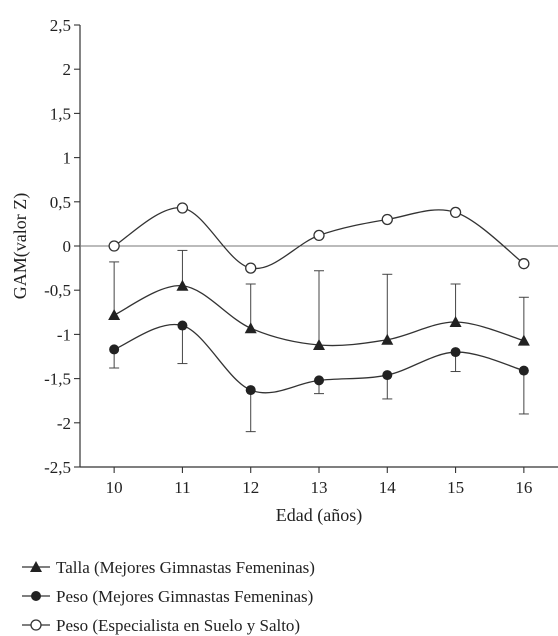  What do you see at coordinates (319, 487) in the screenshot?
I see `x-tick-label: 13` at bounding box center [319, 487].